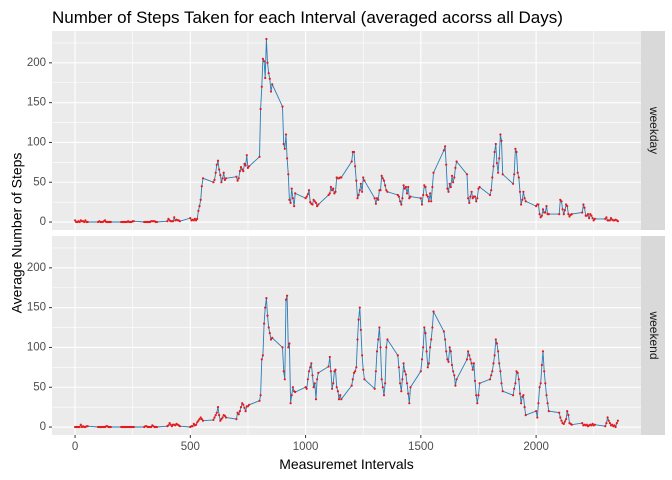 The height and width of the screenshot is (480, 672). What do you see at coordinates (36, 103) in the screenshot?
I see `y-tick-label: 150` at bounding box center [36, 103].